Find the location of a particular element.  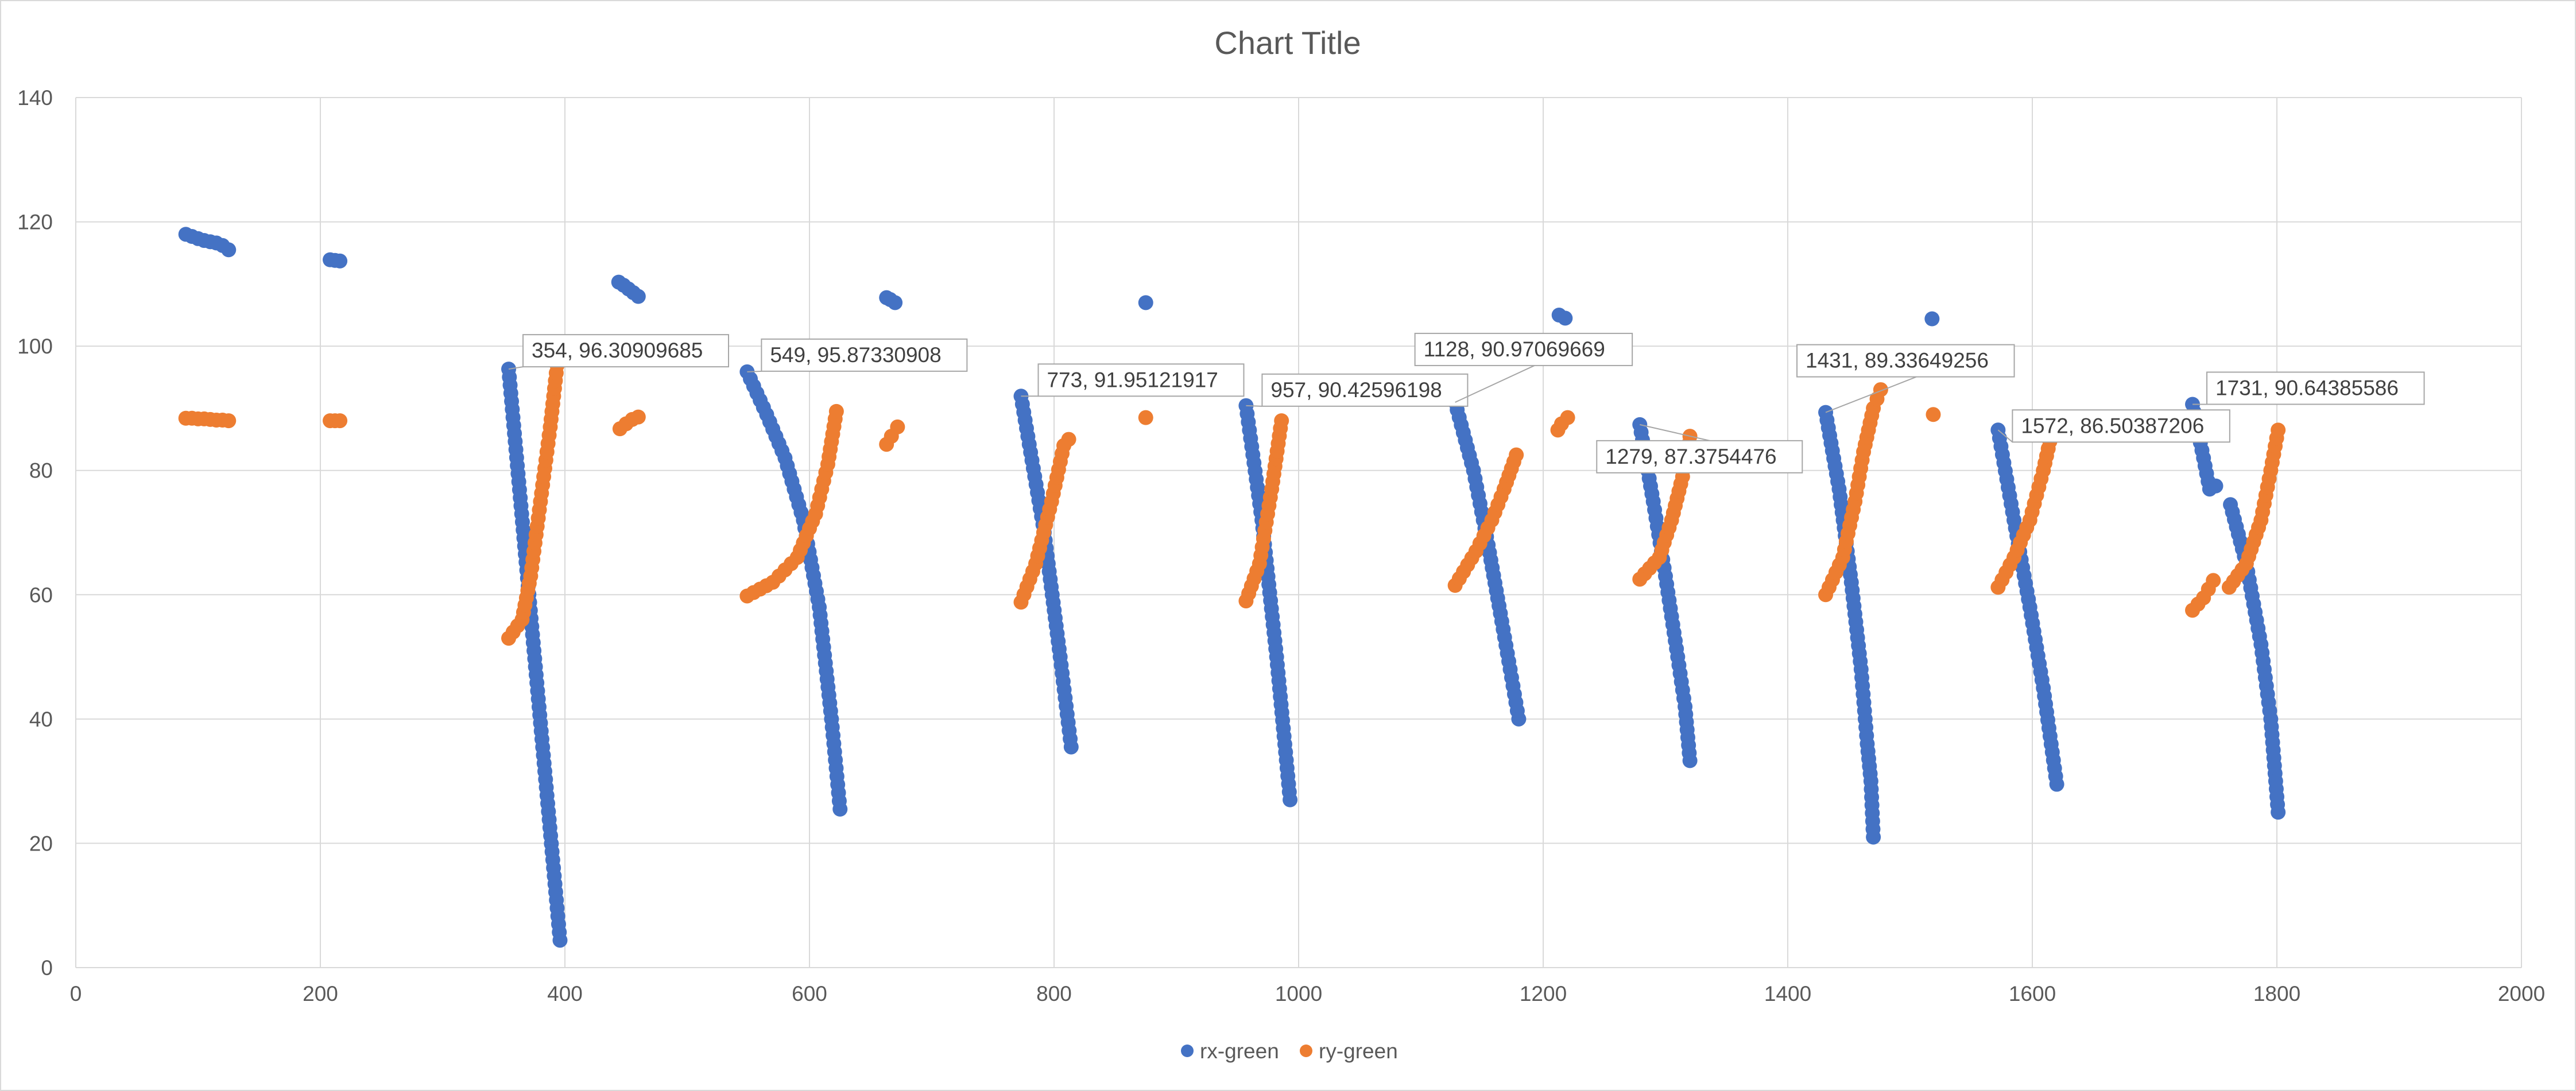

data-label-callout: 957, 90.42596198 is located at coordinates (1357, 390).